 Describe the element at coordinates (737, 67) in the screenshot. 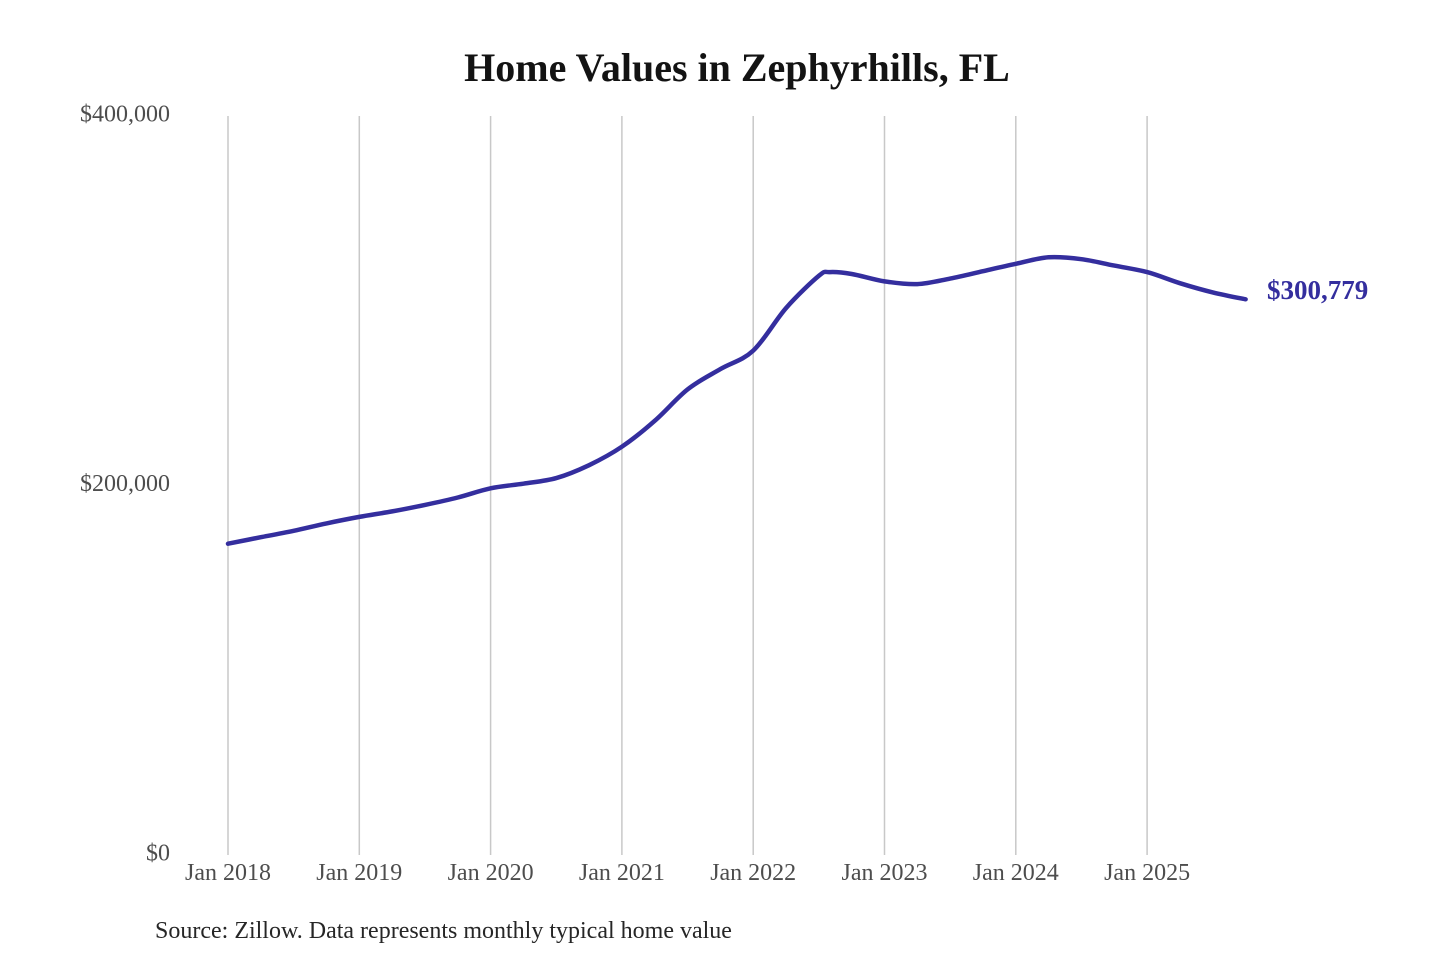

I see `chart-title: Home Values in Zephyrhills, FL` at that location.